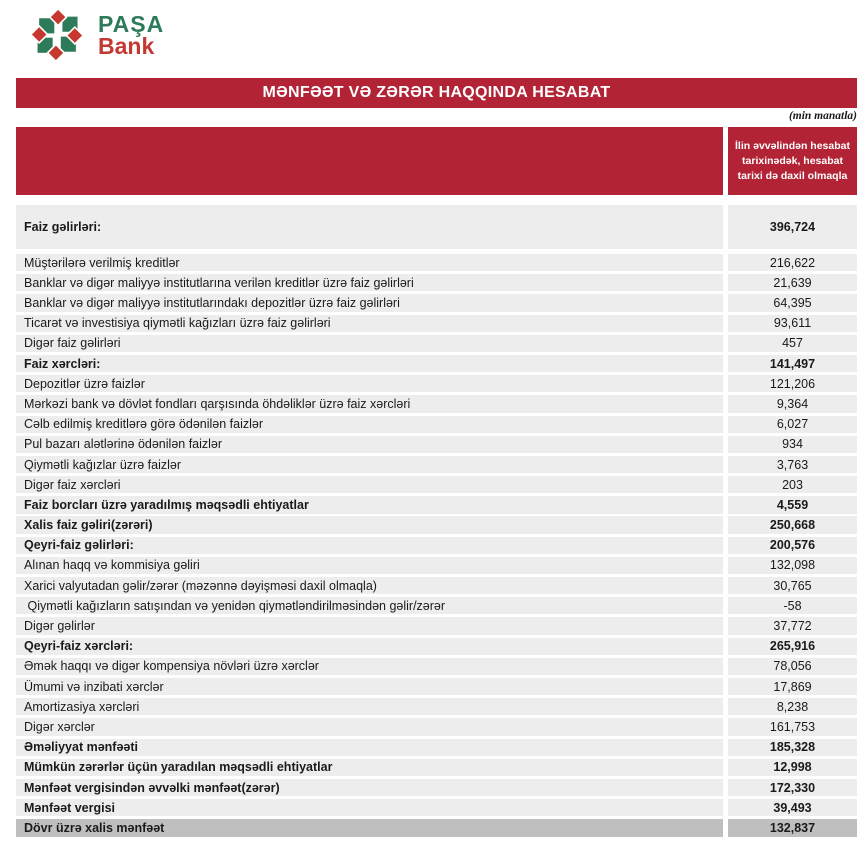 The image size is (867, 864). Describe the element at coordinates (792, 606) in the screenshot. I see `row-value: -58` at that location.